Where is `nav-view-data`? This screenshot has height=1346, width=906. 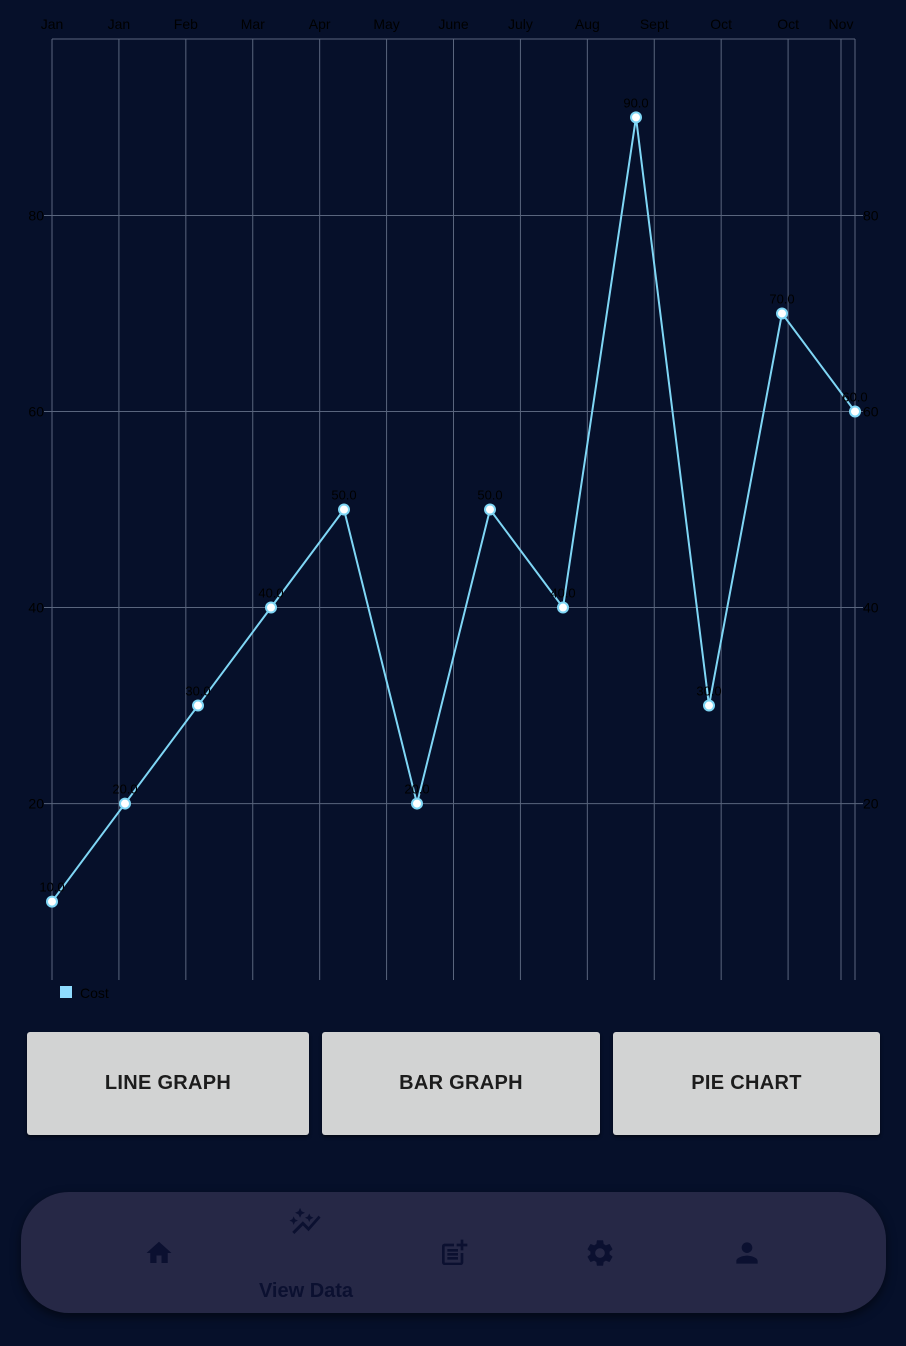
nav-view-data is located at coordinates (305, 1222).